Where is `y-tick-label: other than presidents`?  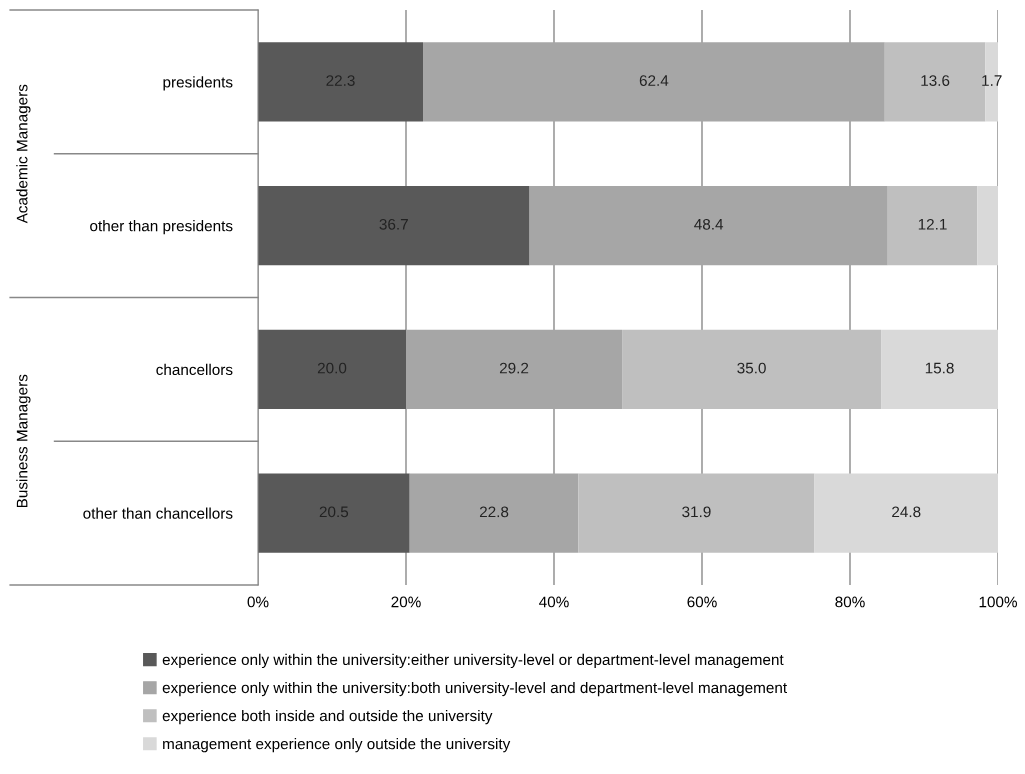
y-tick-label: other than presidents is located at coordinates (161, 227).